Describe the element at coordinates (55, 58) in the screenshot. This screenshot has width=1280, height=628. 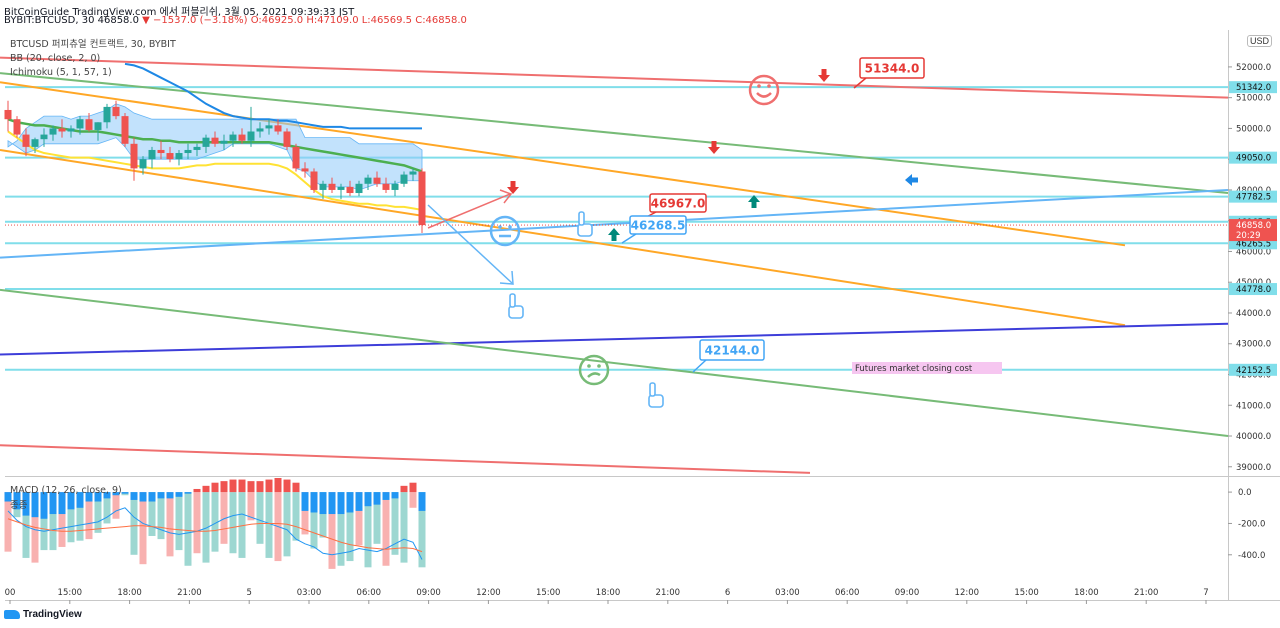
I see `legend-bb: BB (20, close, 2, 0)` at that location.